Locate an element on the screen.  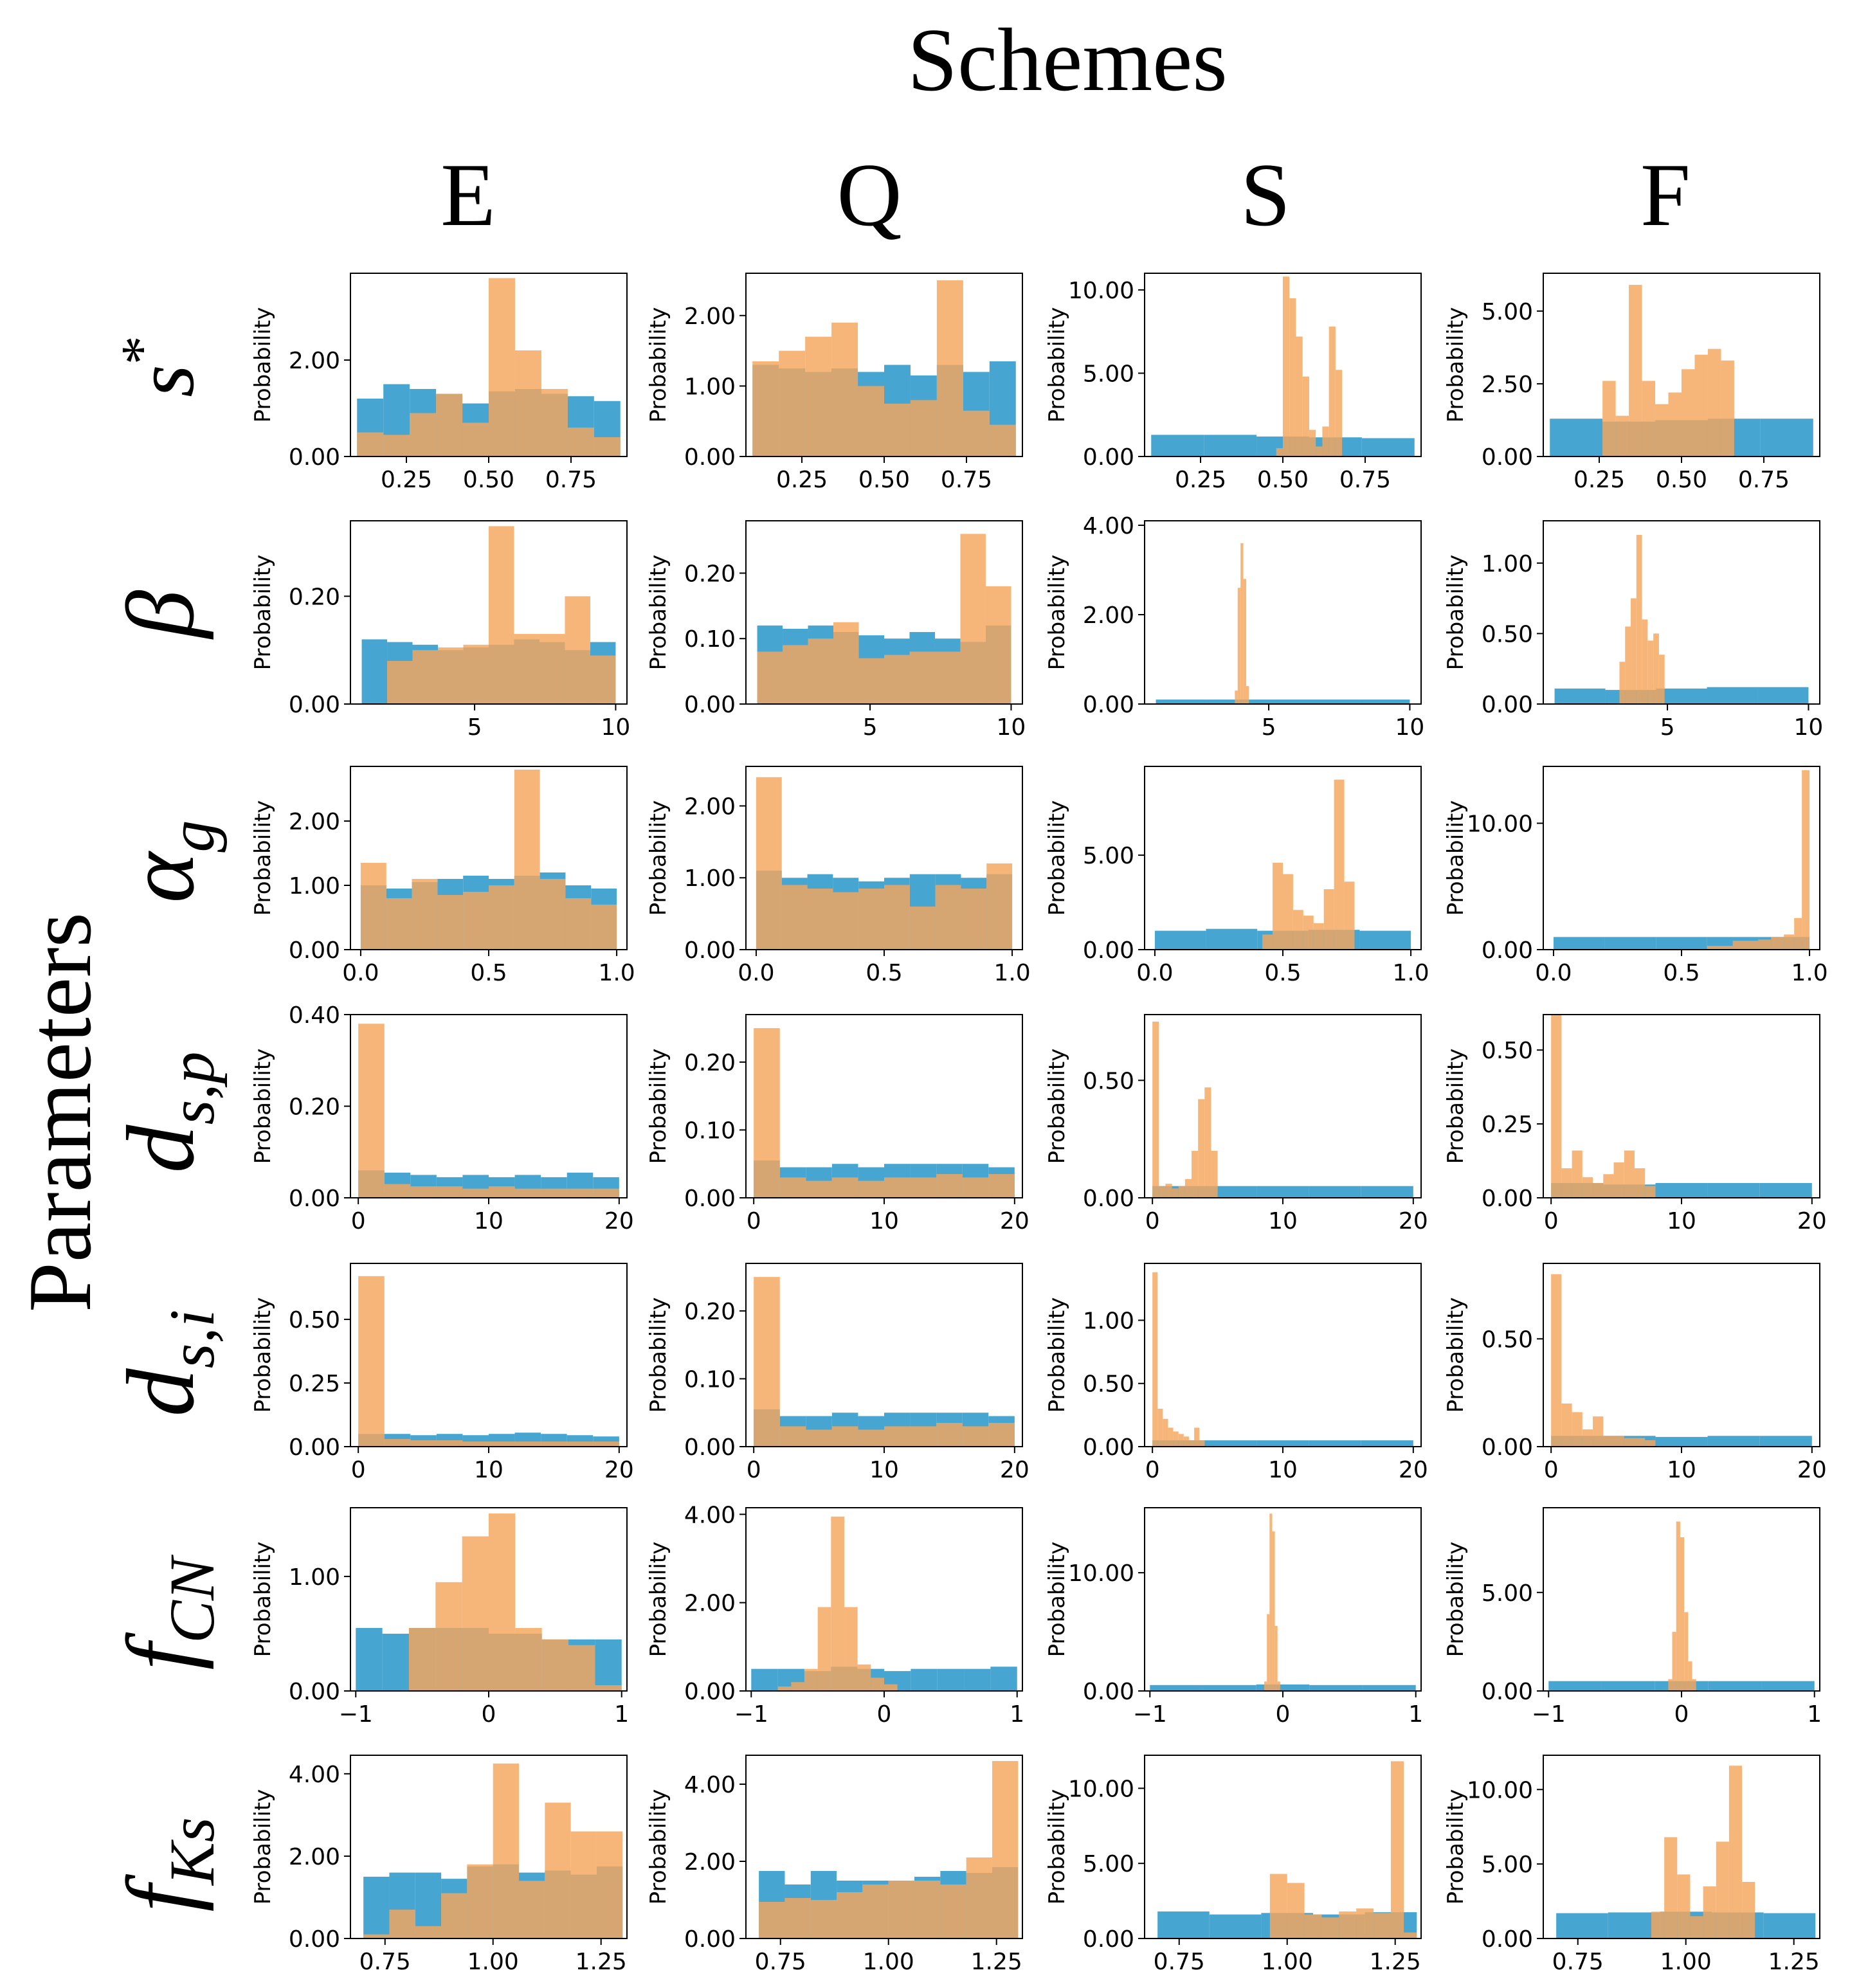
x-tick-label: 1.25 is located at coordinates (1396, 1962).